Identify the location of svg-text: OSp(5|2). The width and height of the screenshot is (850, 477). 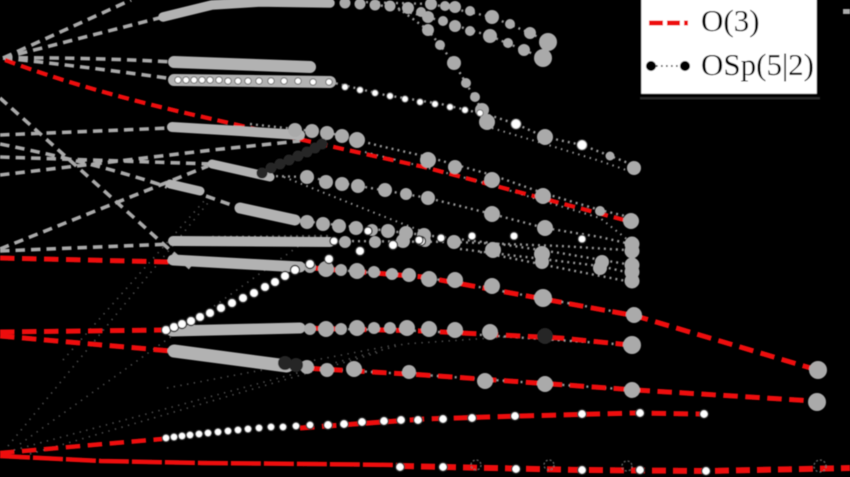
(757, 64).